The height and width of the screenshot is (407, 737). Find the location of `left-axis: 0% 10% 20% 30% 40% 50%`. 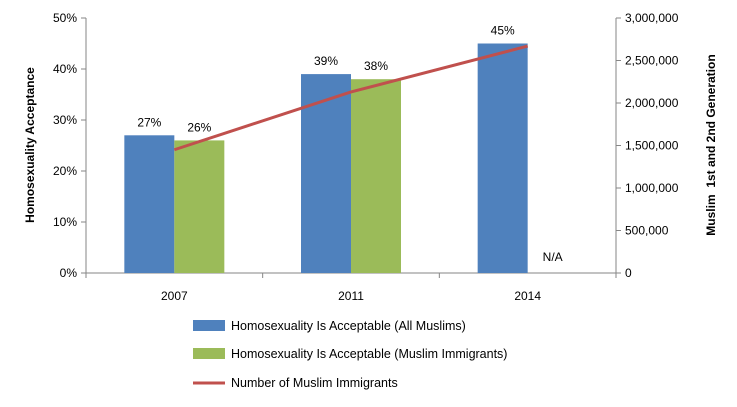

left-axis: 0% 10% 20% 30% 40% 50% is located at coordinates (70, 145).